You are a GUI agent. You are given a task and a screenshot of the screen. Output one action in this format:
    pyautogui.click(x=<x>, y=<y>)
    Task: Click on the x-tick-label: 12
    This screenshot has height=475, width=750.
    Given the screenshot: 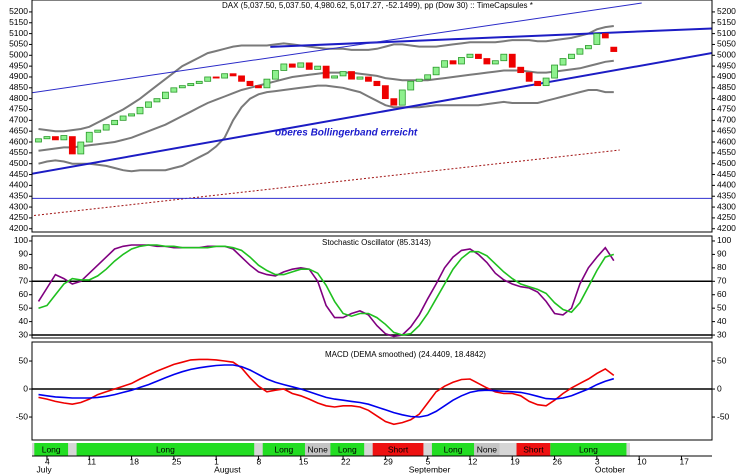 What is the action you would take?
    pyautogui.click(x=473, y=461)
    